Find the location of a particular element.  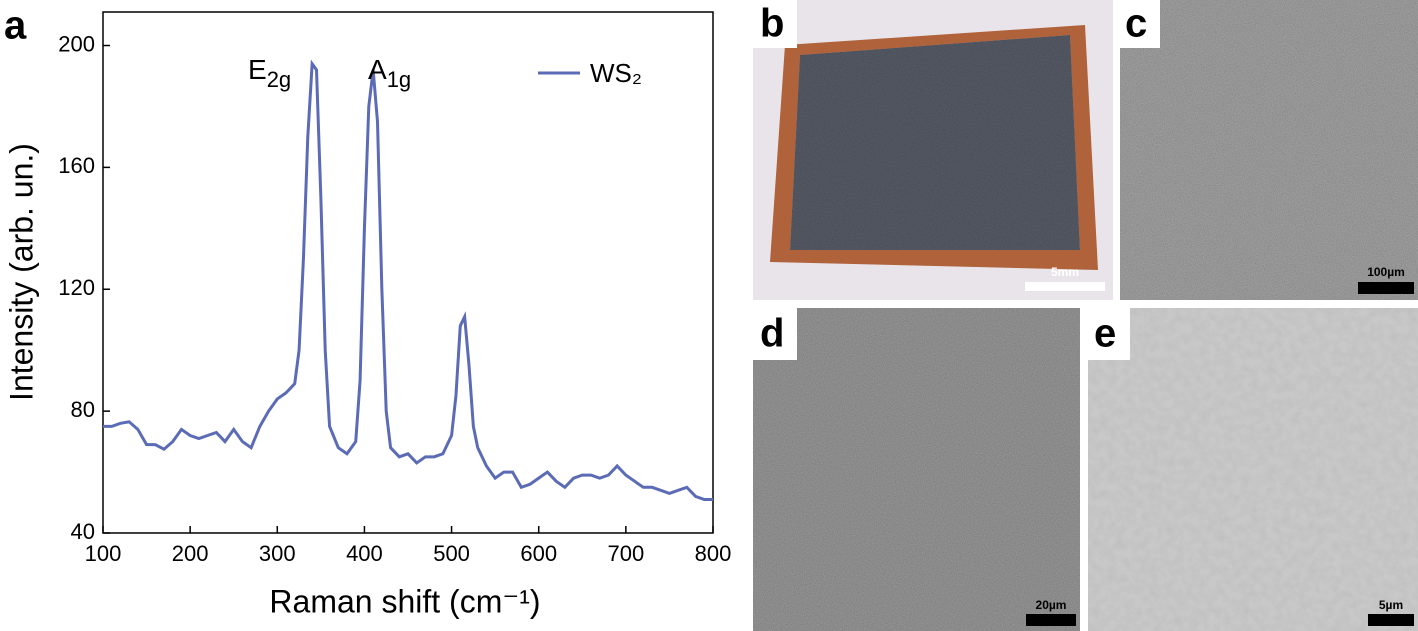

scale-bar-label: 5µm is located at coordinates (1391, 605).